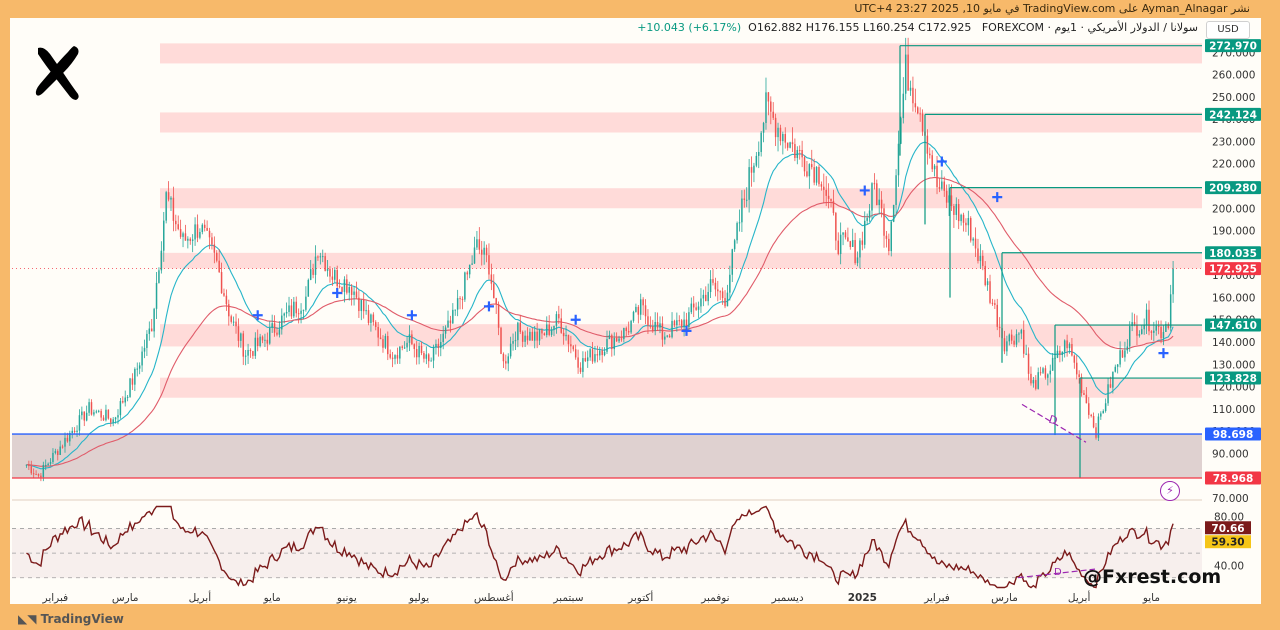 The image size is (1280, 630). I want to click on brand-label: TradingView, so click(82, 619).